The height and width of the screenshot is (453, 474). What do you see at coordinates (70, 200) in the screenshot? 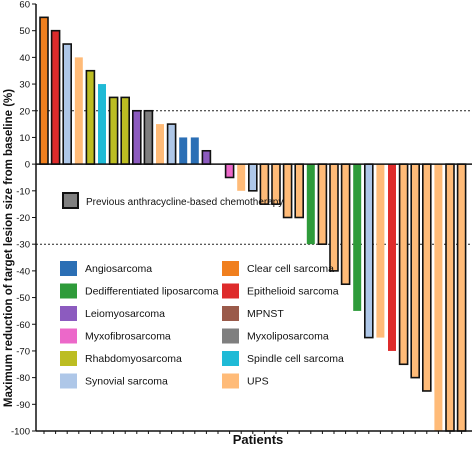
I see `anthracycline-legend-swatch` at bounding box center [70, 200].